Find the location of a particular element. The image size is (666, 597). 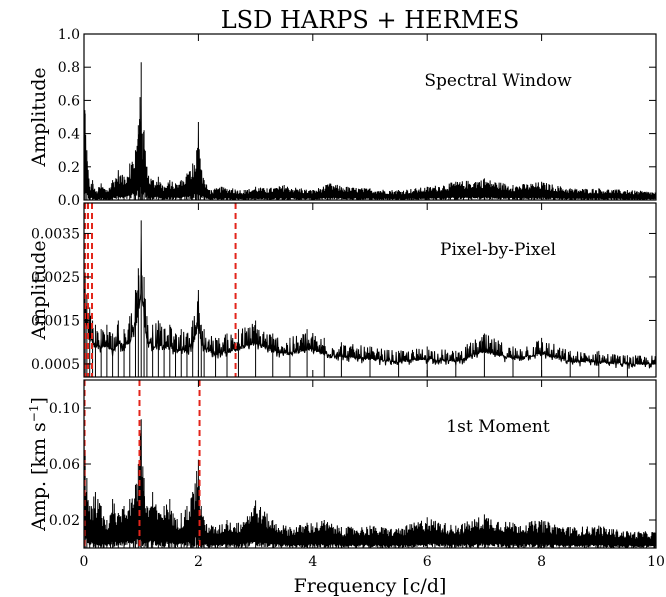

panel-label: Pixel-by-Pixel is located at coordinates (498, 250).